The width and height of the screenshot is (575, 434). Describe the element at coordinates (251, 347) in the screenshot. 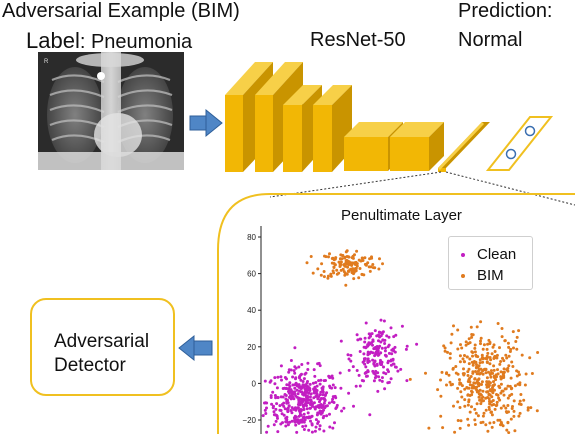

I see `y-tick-label: 20` at that location.